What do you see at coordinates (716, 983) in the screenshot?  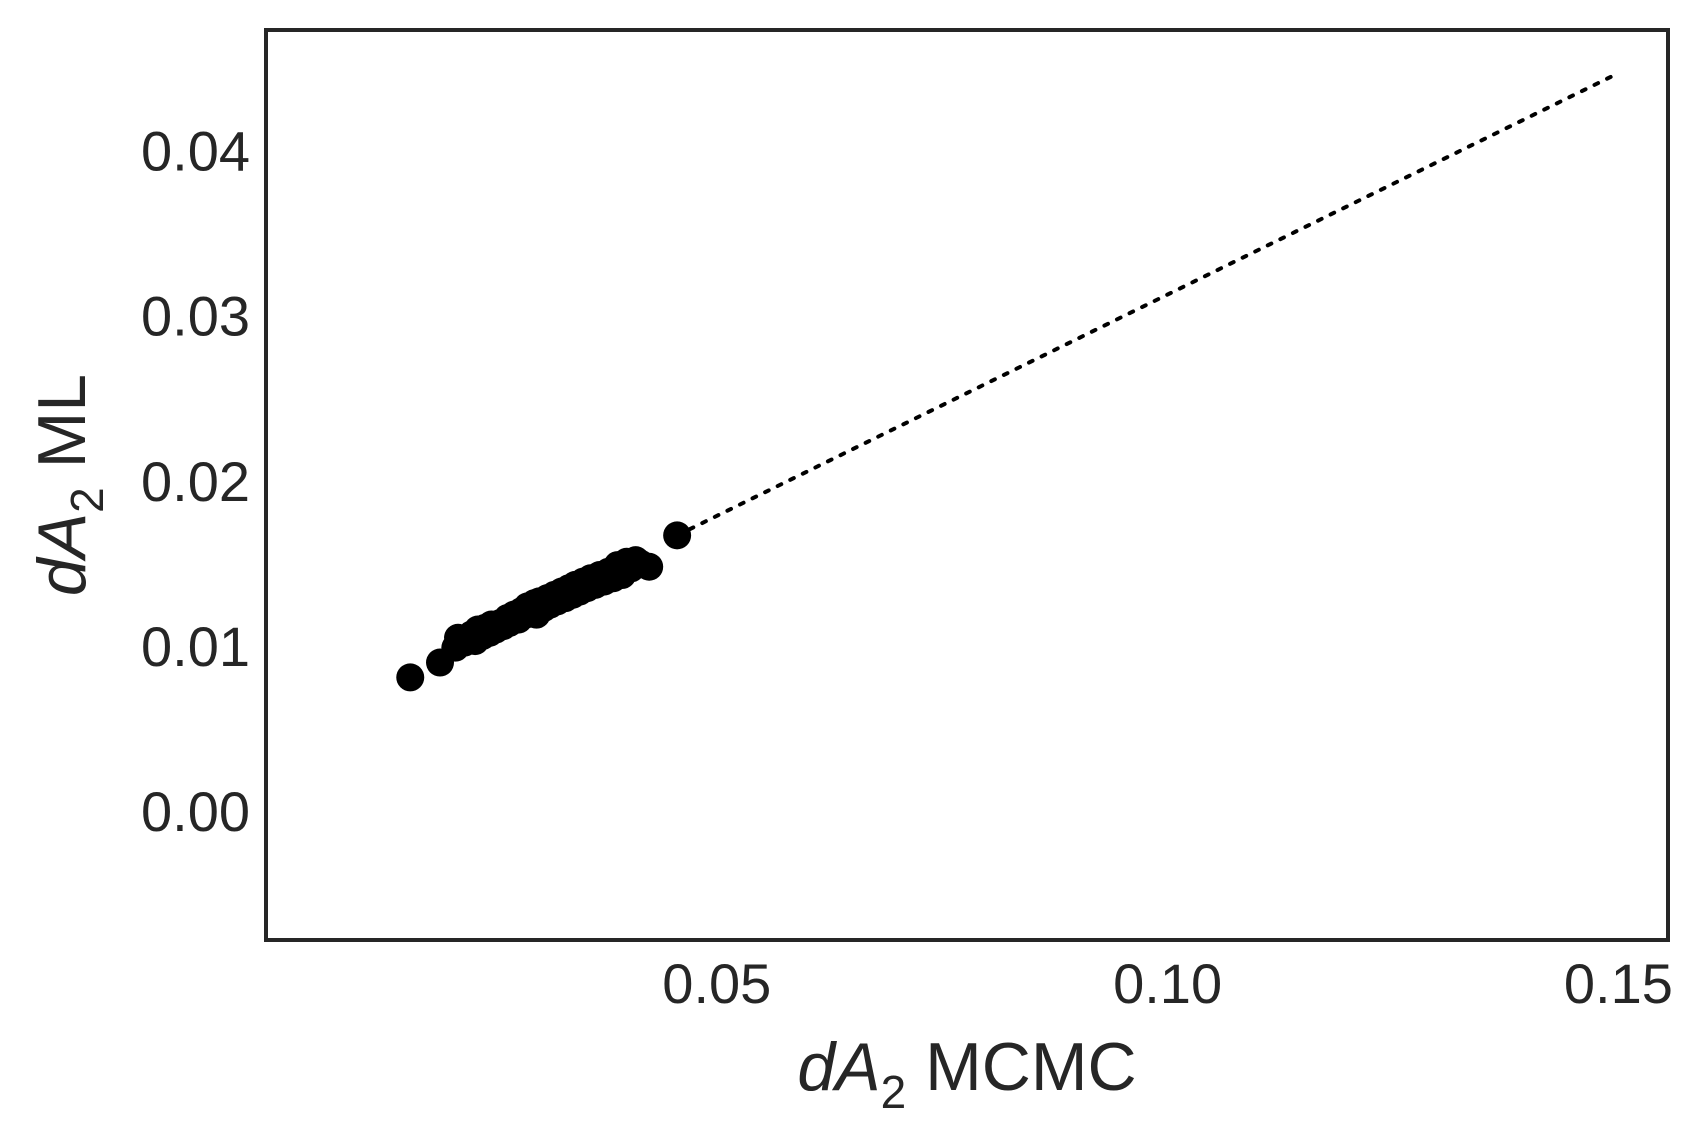 I see `x-tick-label: 0.05` at bounding box center [716, 983].